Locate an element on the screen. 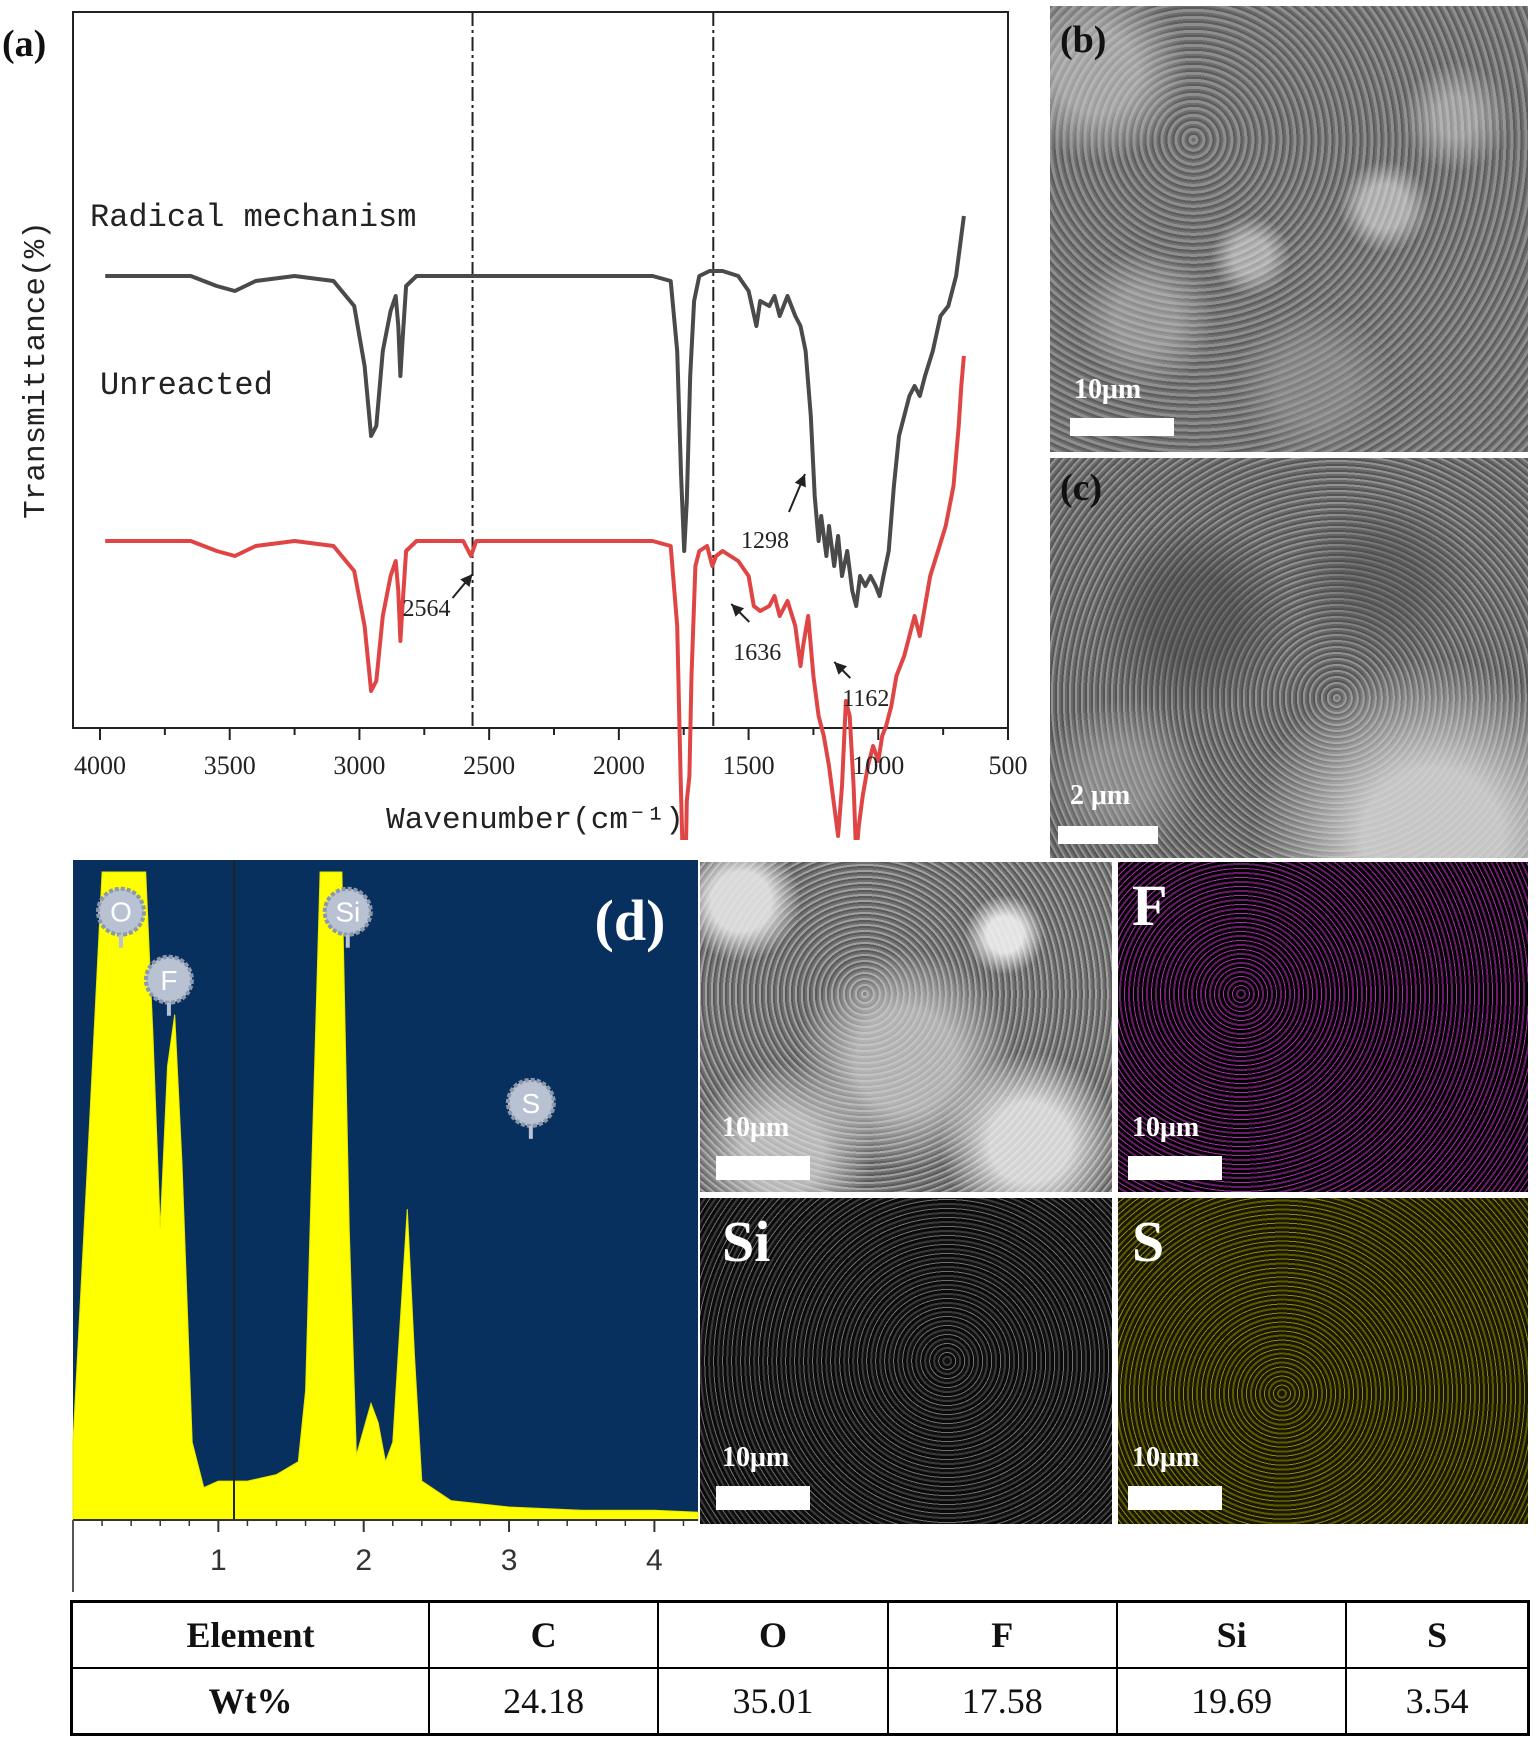 This screenshot has width=1536, height=1744. table-row: Wt% 24.18 35.01 17.58 19.69 3.54 is located at coordinates (800, 1701).